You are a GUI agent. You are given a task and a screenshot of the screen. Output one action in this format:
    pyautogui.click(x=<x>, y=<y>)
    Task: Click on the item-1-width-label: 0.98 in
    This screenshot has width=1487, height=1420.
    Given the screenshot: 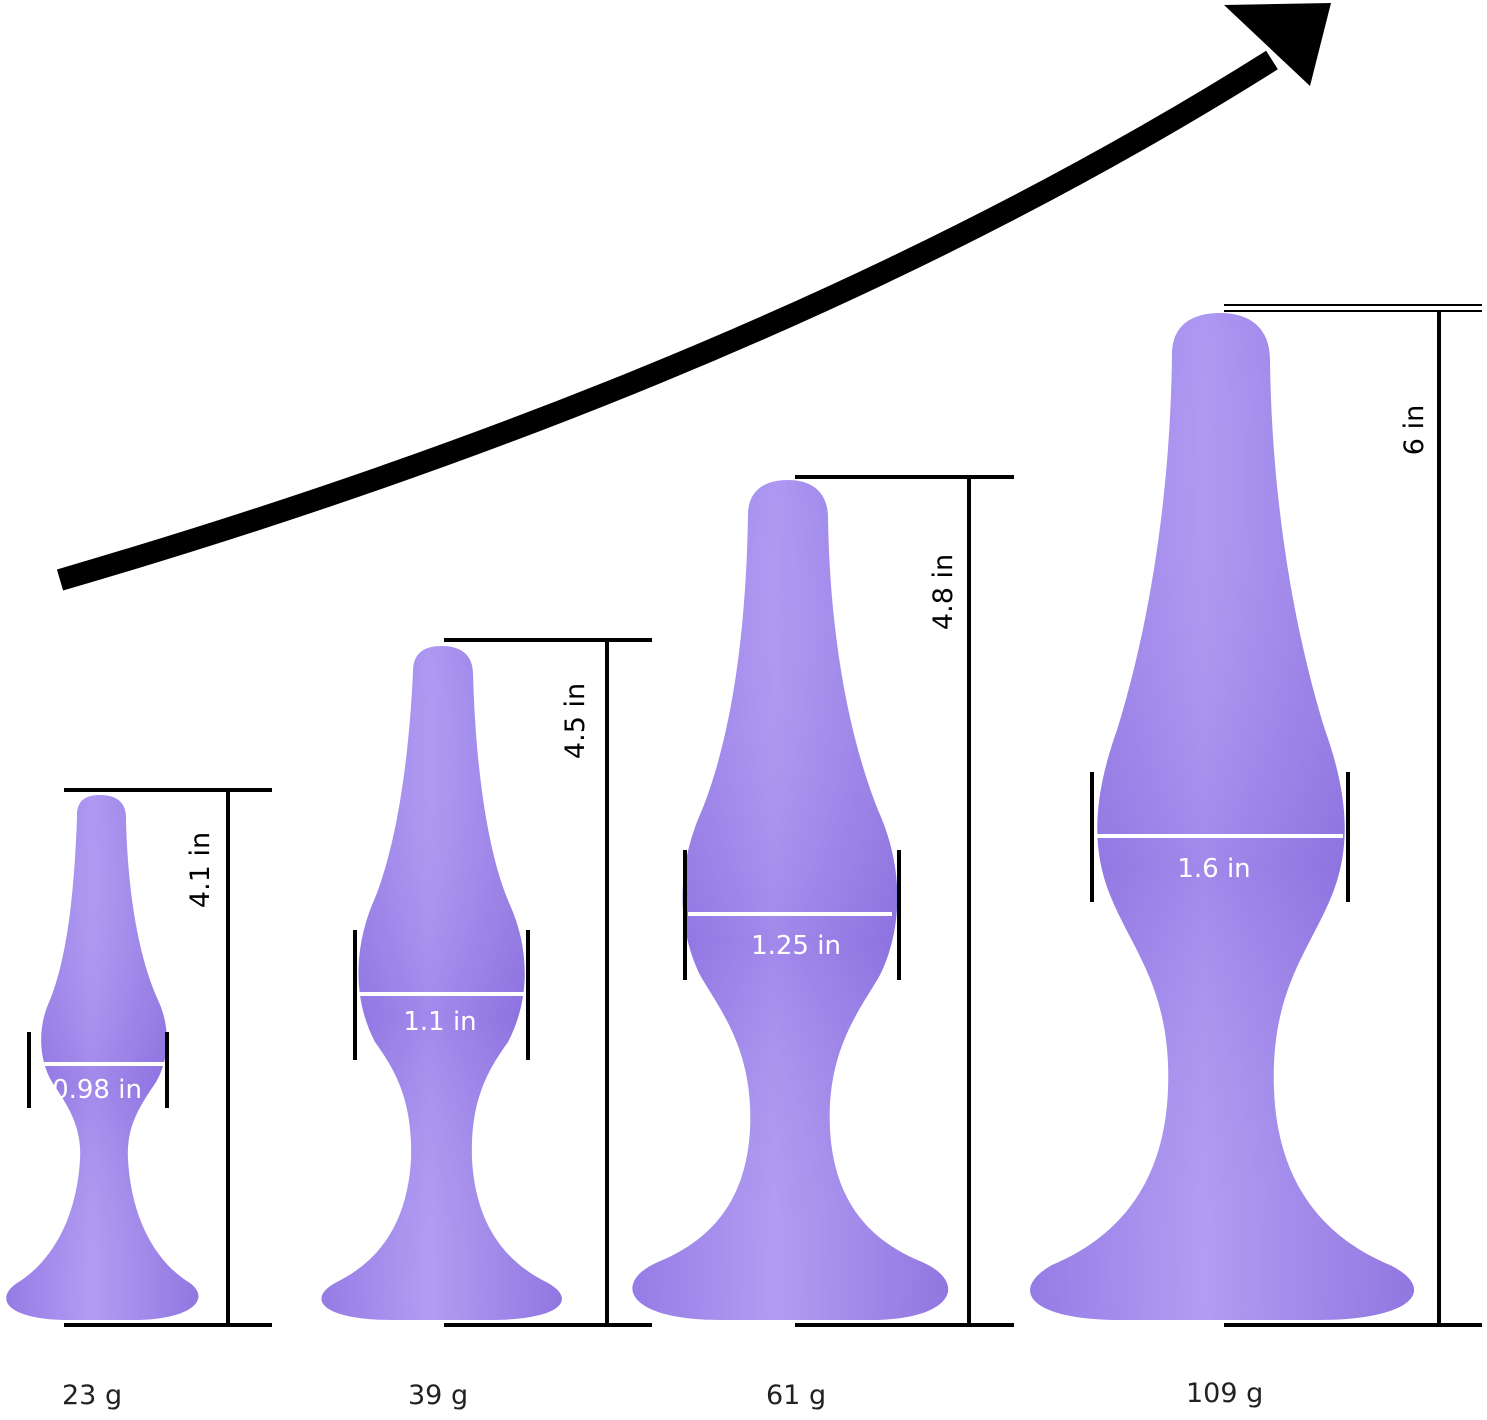 What is the action you would take?
    pyautogui.click(x=97, y=1090)
    